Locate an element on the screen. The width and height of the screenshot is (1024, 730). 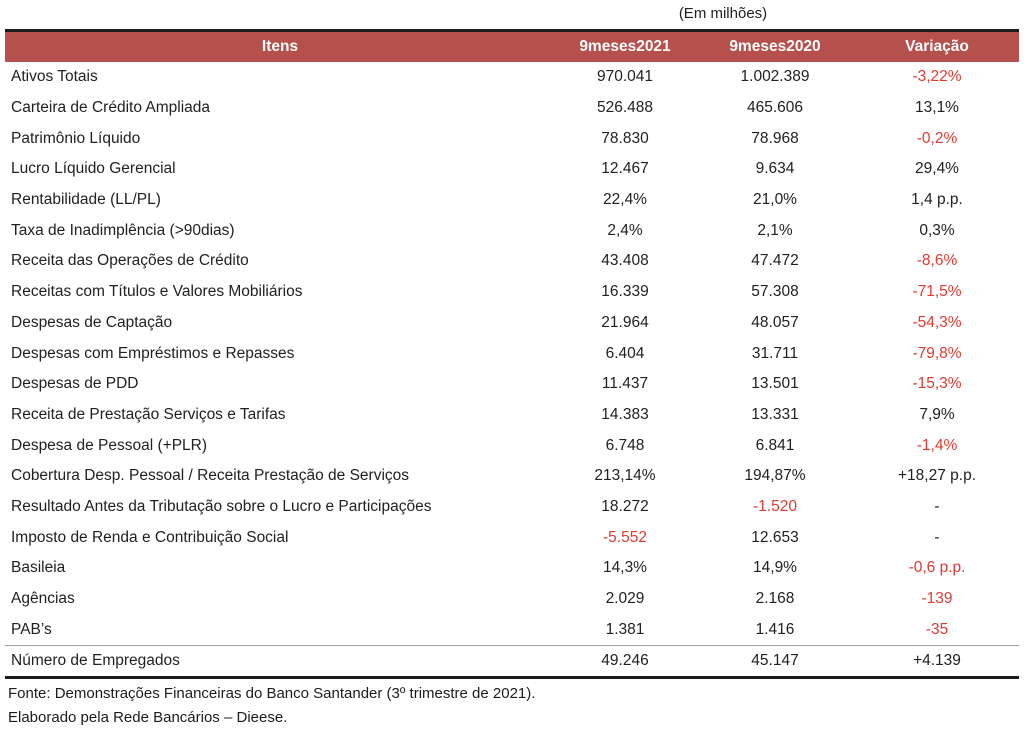
cell-variacao: +18,27 p.p. is located at coordinates (937, 476).